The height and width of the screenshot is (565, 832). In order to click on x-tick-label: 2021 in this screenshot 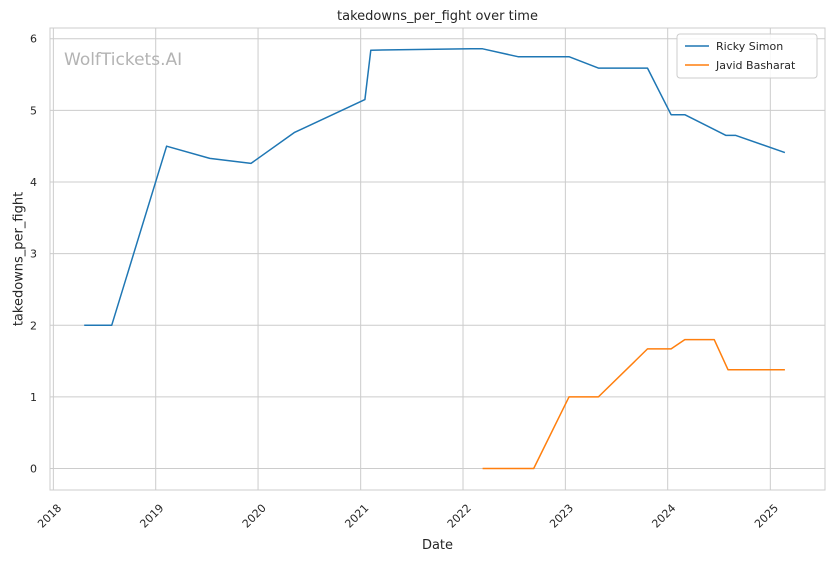, I will do `click(356, 516)`.